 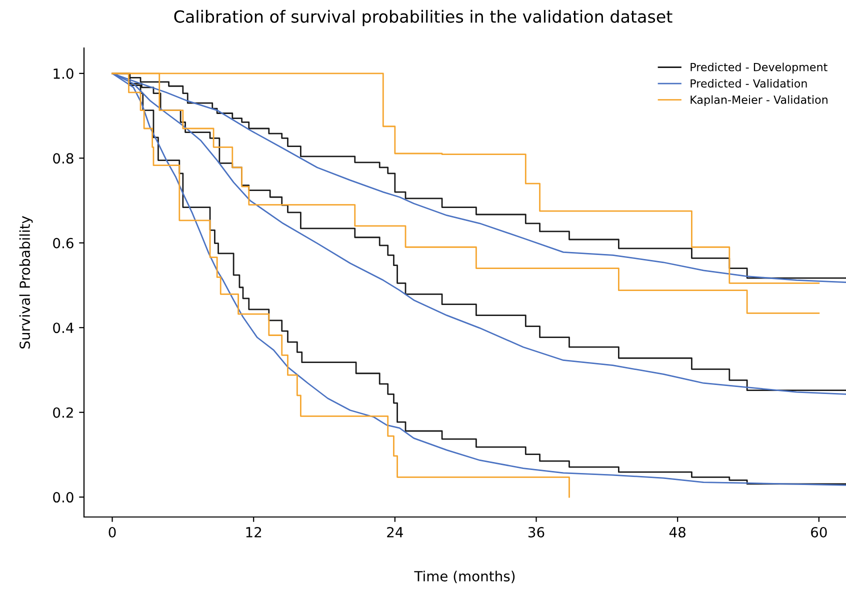 I want to click on legend-label: Predicted - Development, so click(x=759, y=68).